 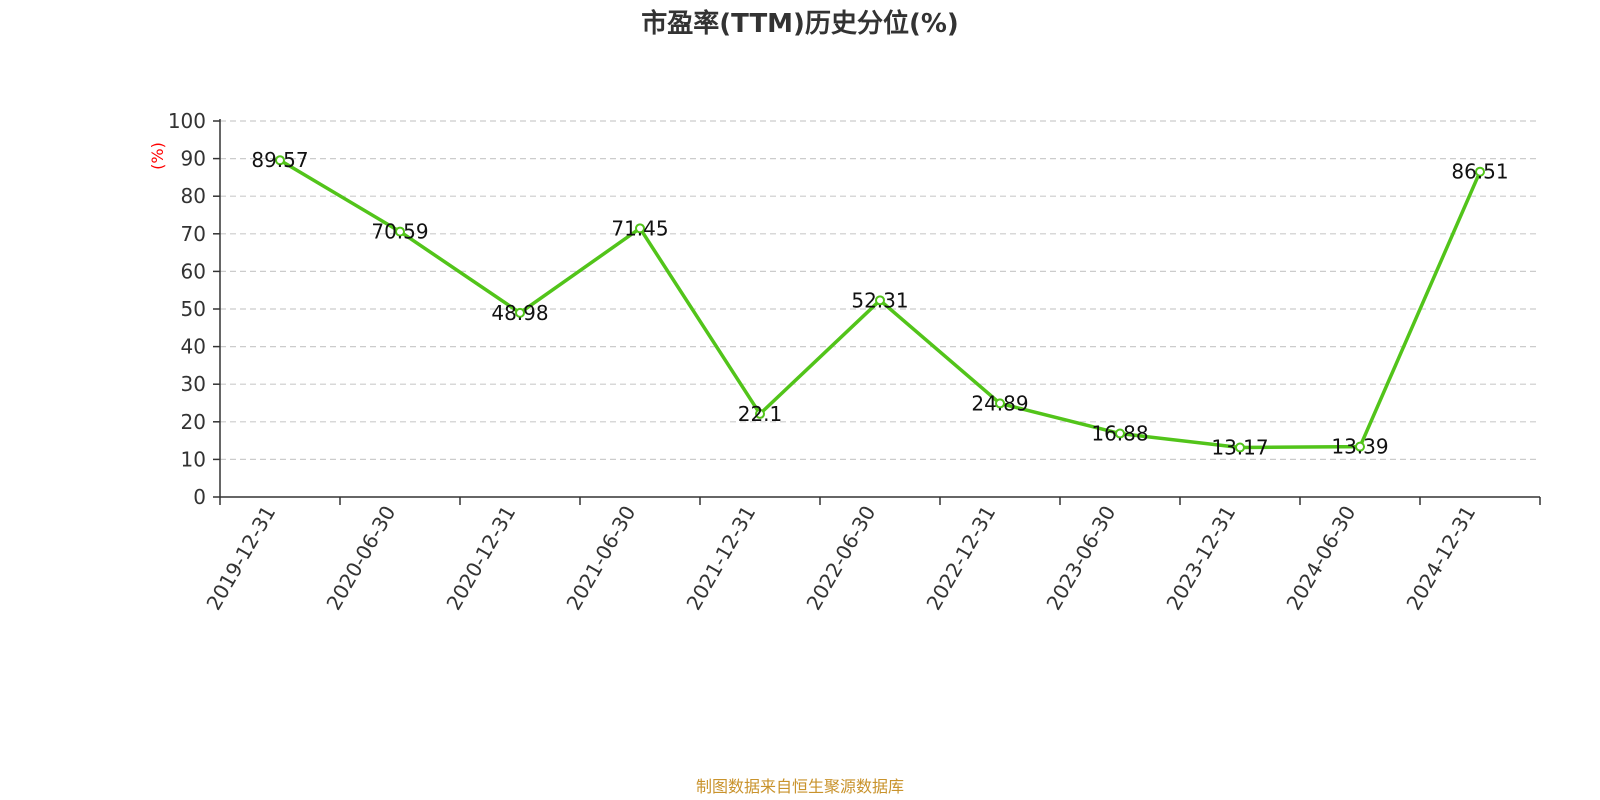 I want to click on y-tick-labels: 0 10 20 30 40 50 60 70 80 90 100, so click(x=187, y=309).